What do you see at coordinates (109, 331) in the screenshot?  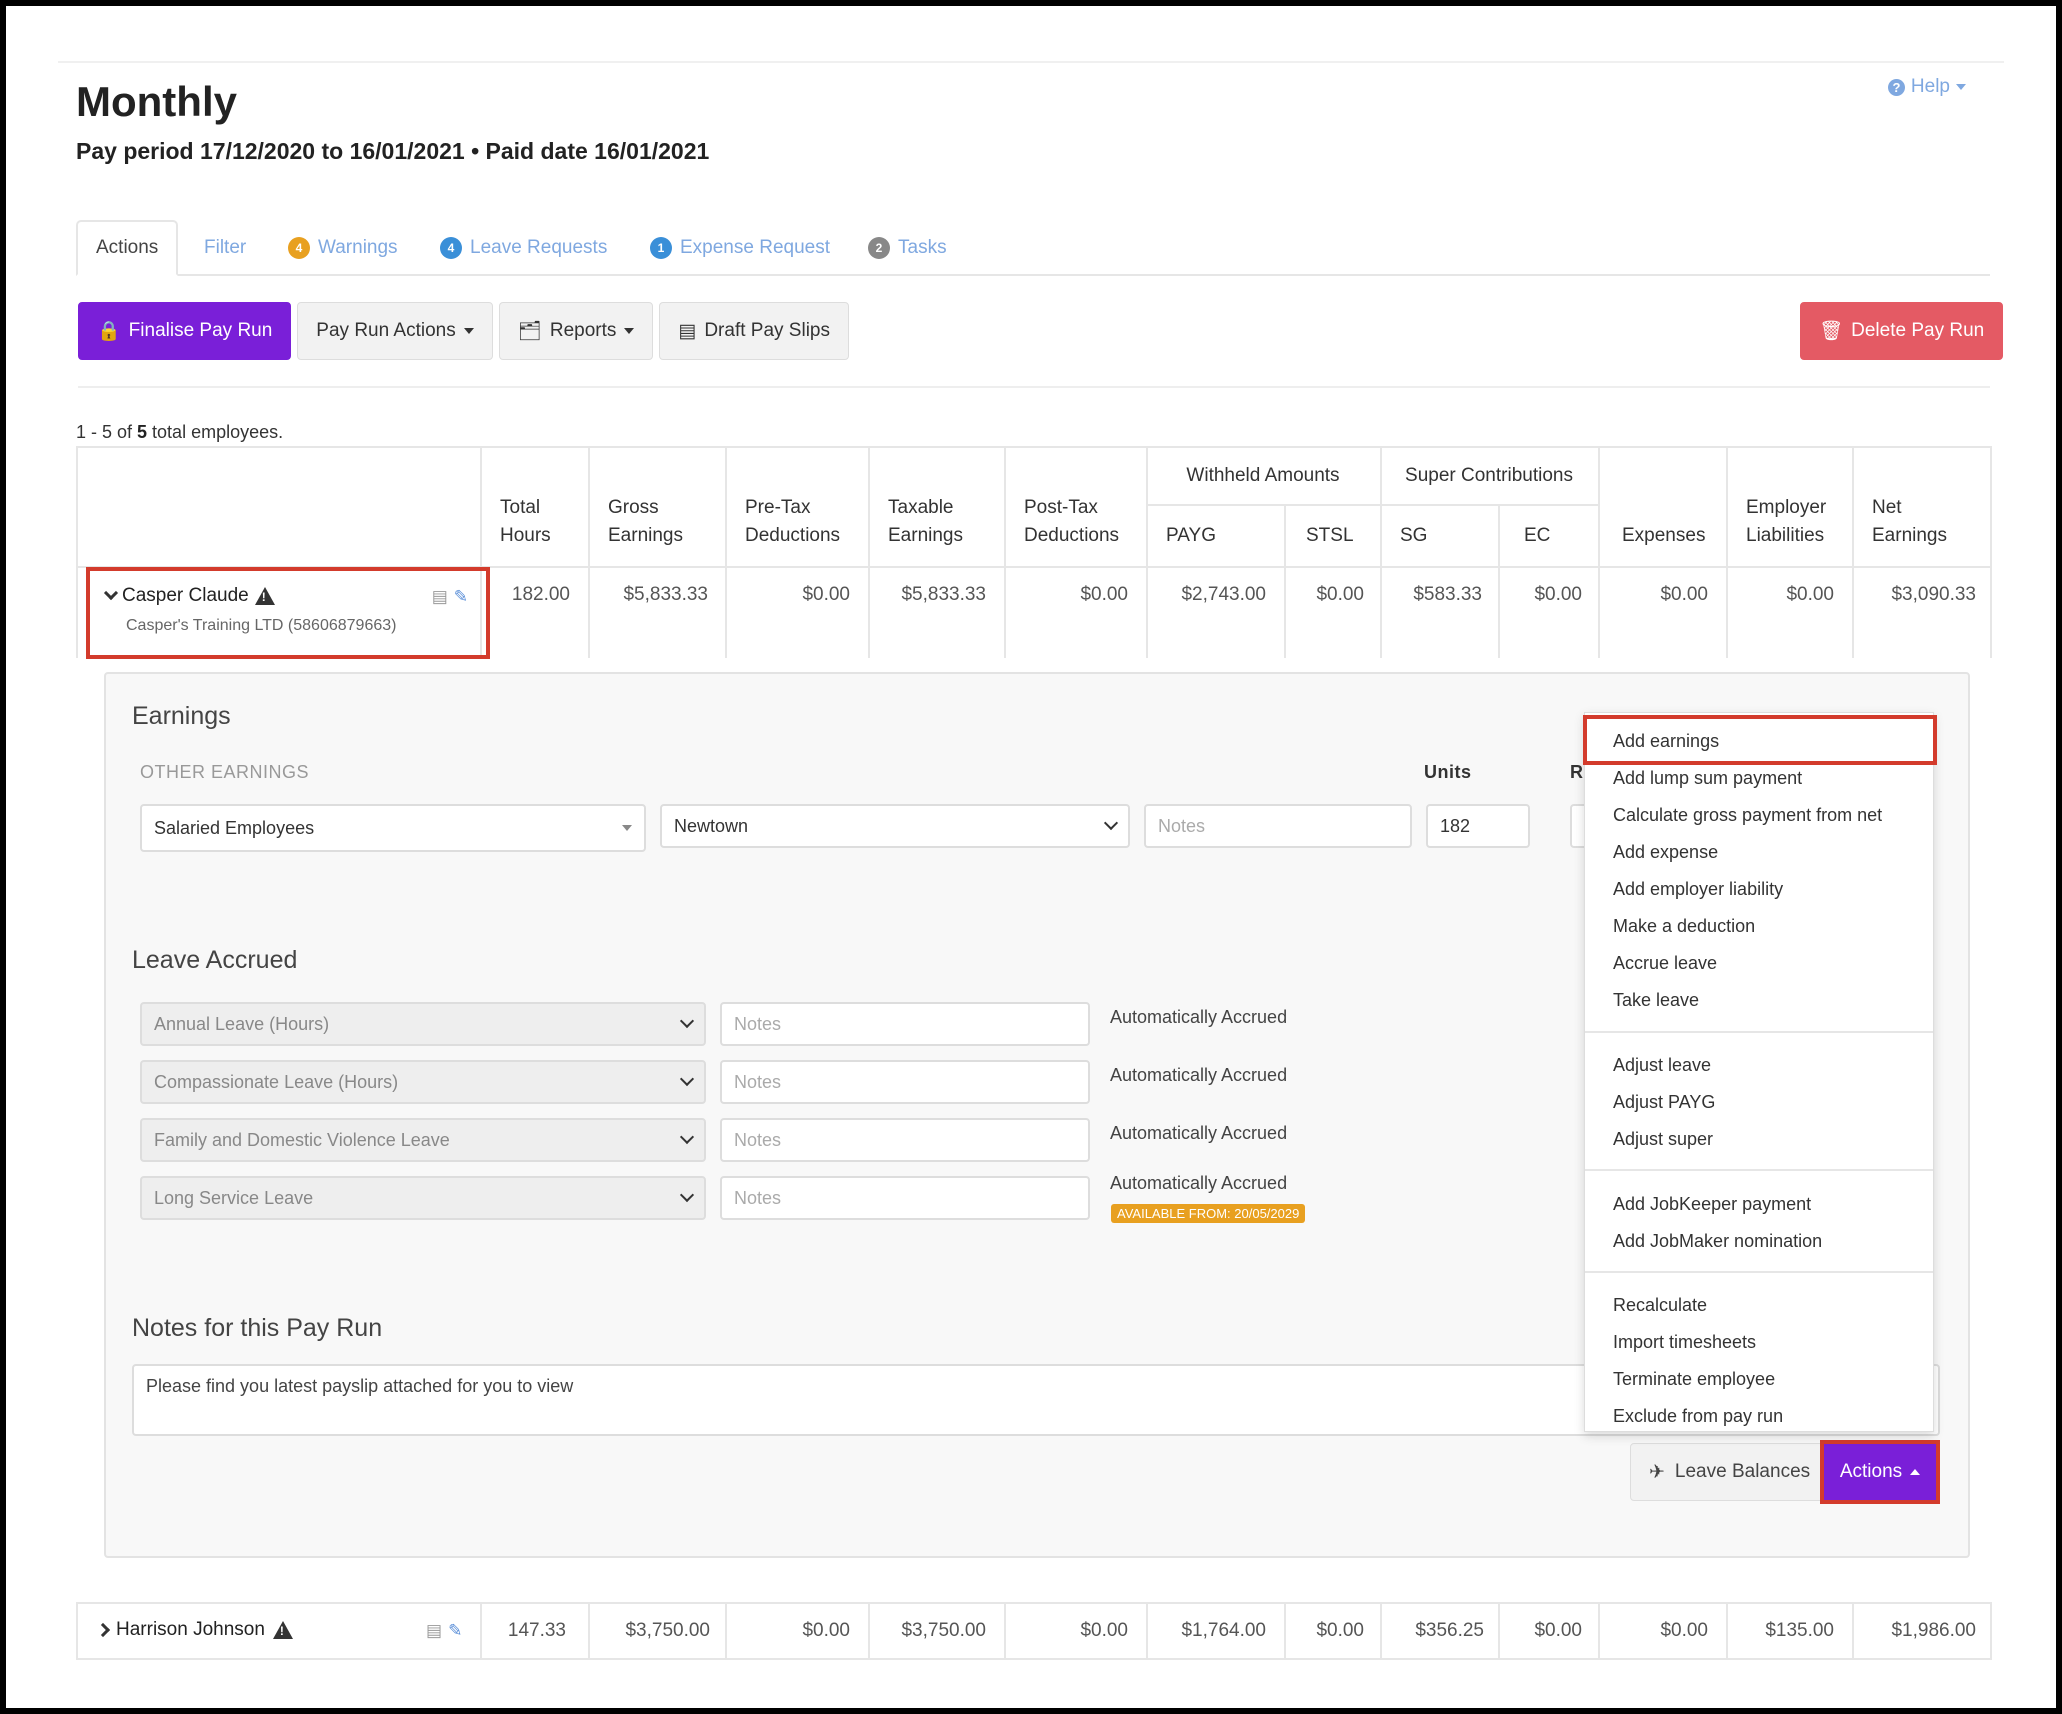 I see `lock-icon: 🔒` at bounding box center [109, 331].